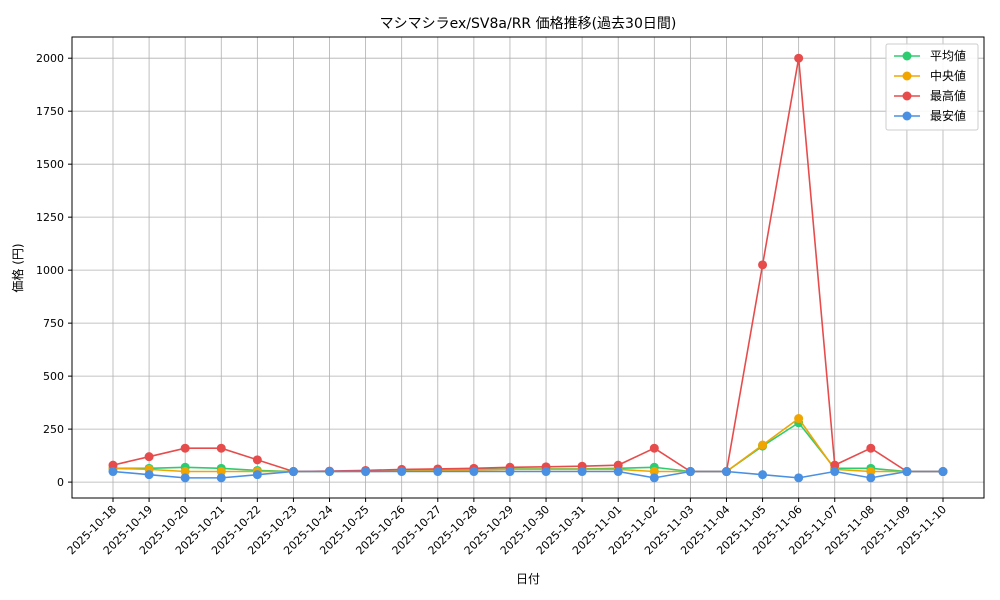 The image size is (1000, 600). What do you see at coordinates (50, 270) in the screenshot?
I see `y-tick-label: 1000` at bounding box center [50, 270].